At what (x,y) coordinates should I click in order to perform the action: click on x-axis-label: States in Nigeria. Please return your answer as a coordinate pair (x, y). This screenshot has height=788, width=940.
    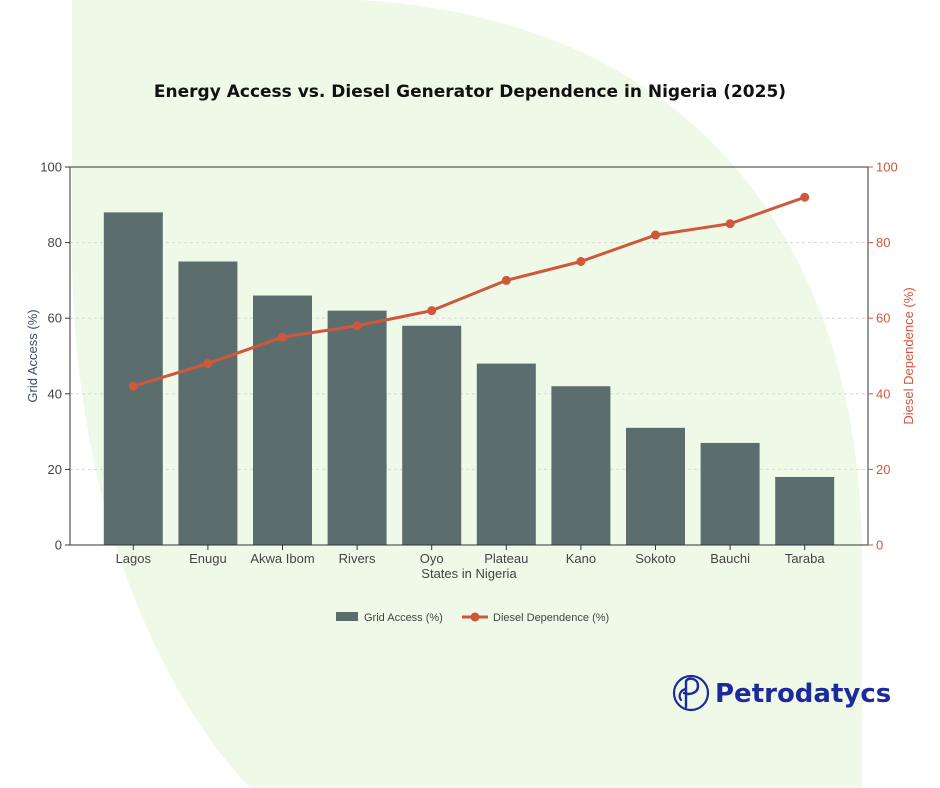
    Looking at the image, I should click on (469, 573).